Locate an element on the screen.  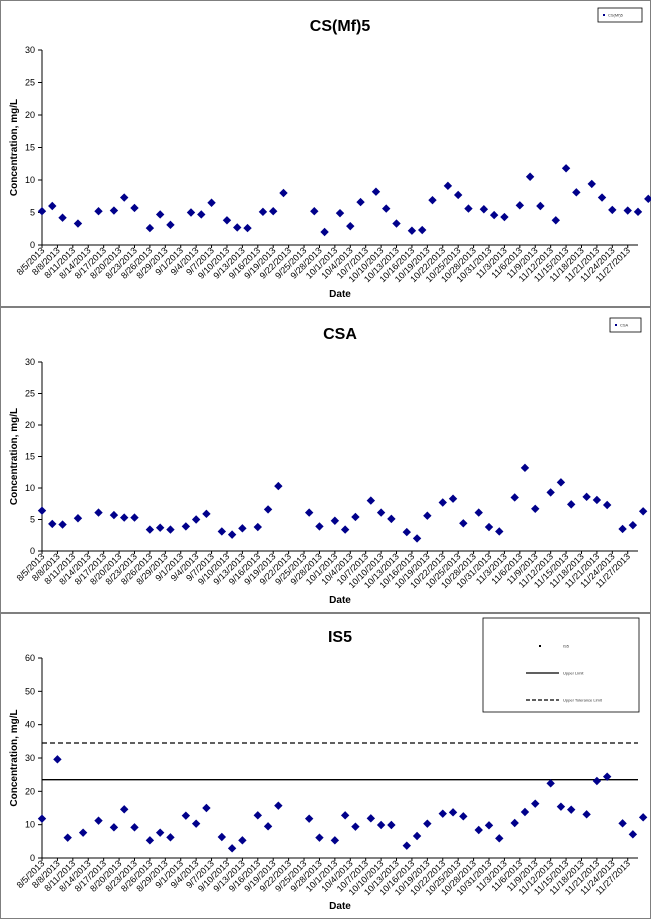
legend-label: CSA is located at coordinates (624, 325).